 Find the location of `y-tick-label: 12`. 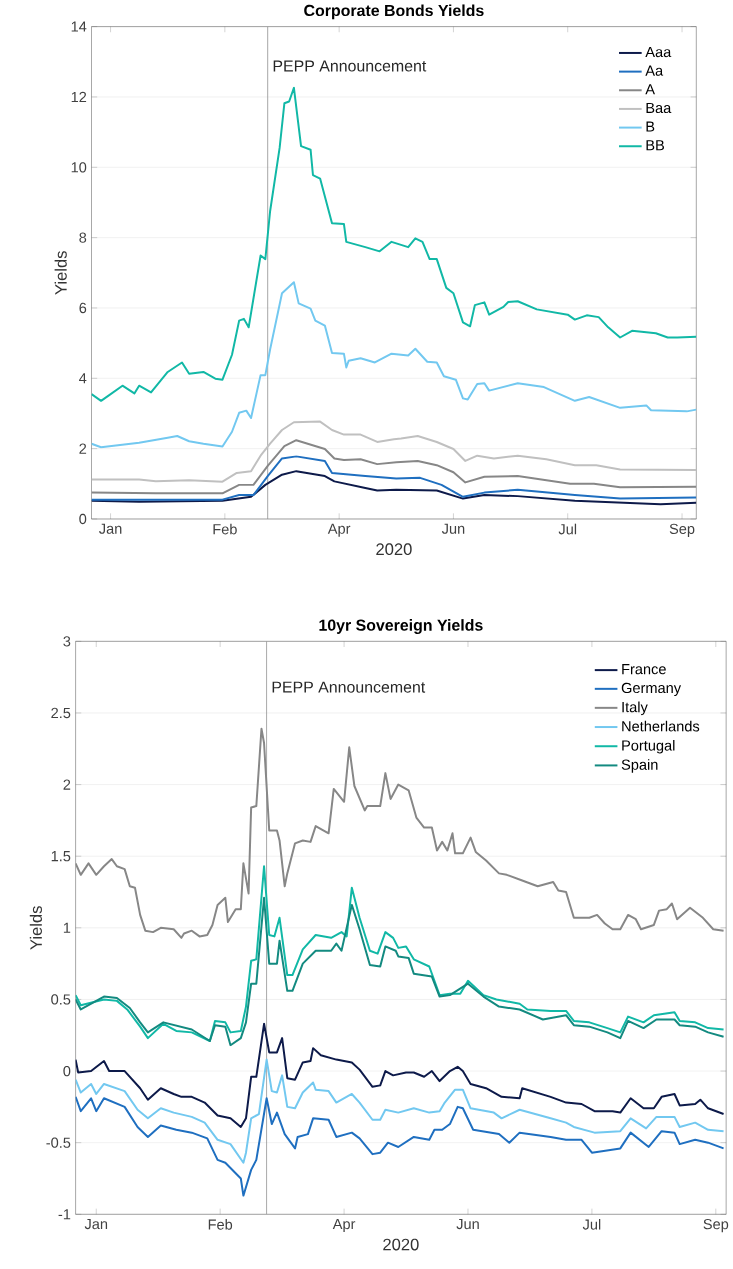

y-tick-label: 12 is located at coordinates (78, 97).